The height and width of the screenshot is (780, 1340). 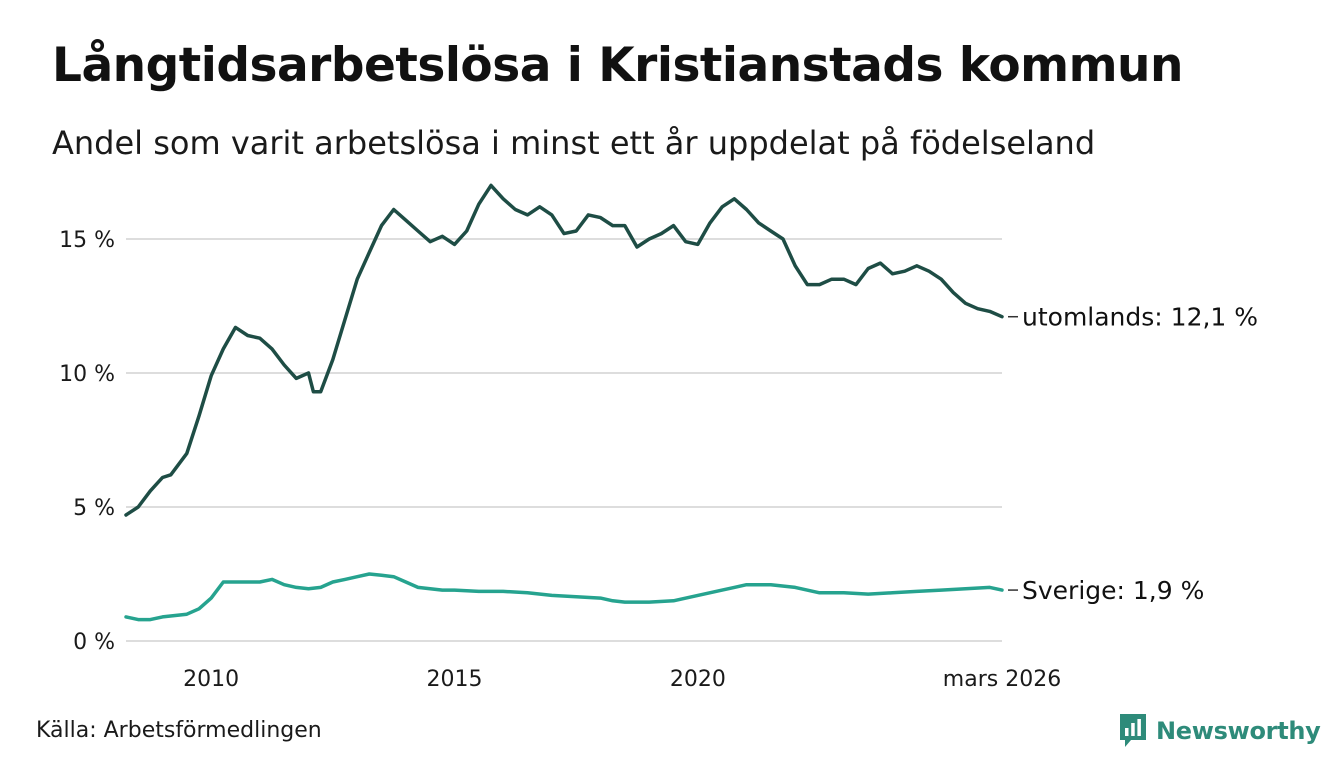 I want to click on y-tick-label: 15 %, so click(x=87, y=240).